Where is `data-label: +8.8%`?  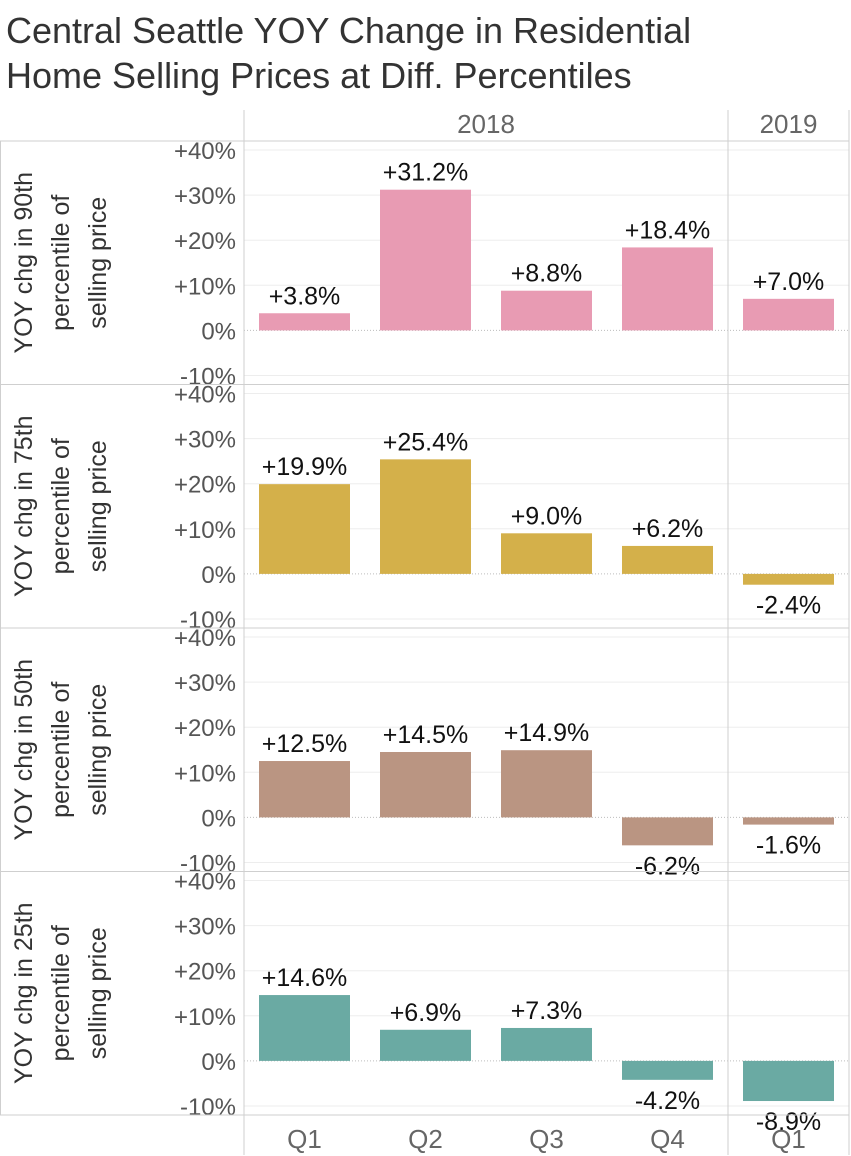 data-label: +8.8% is located at coordinates (547, 274).